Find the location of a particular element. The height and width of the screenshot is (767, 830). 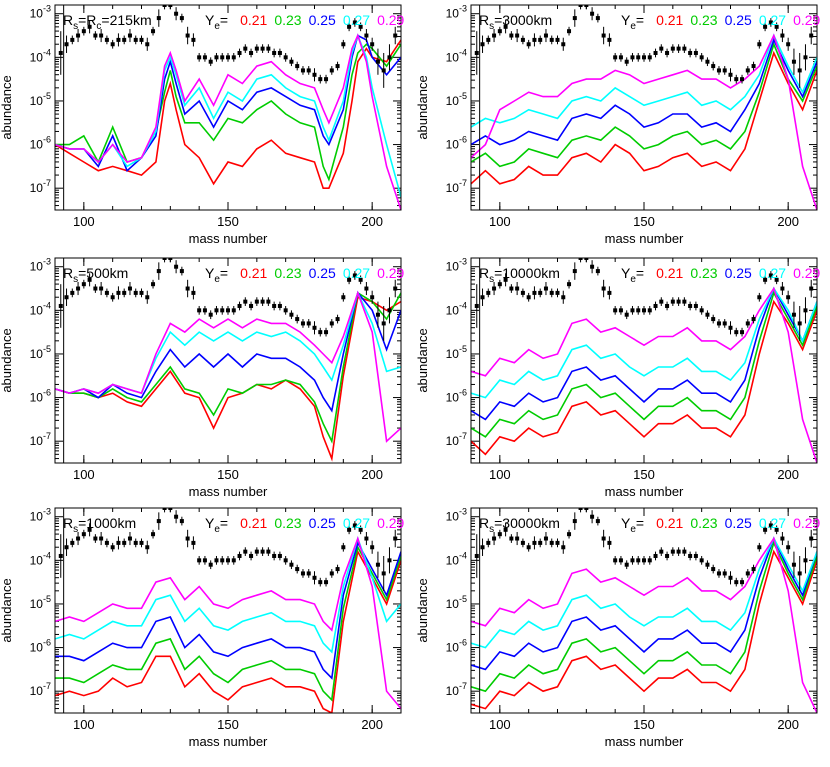

panel-label: Rs=3000km is located at coordinates (515, 22).